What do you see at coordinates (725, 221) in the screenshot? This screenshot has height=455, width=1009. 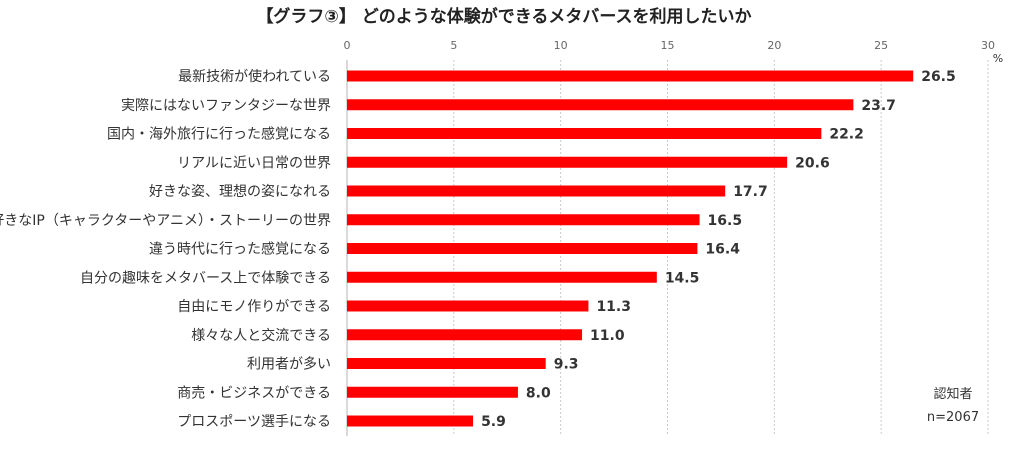 I see `value-label: 16.5` at bounding box center [725, 221].